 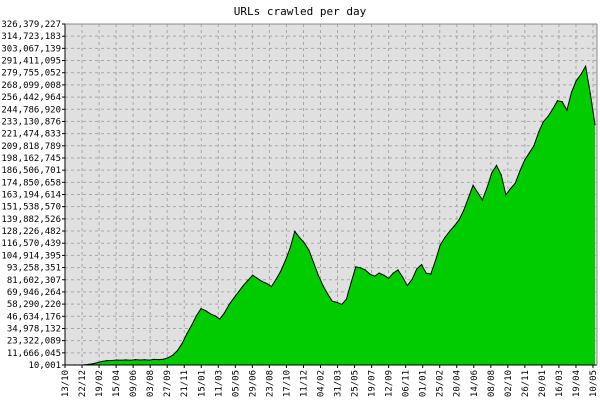 I want to click on y-tick-label: 23,322,089, so click(x=34, y=342).